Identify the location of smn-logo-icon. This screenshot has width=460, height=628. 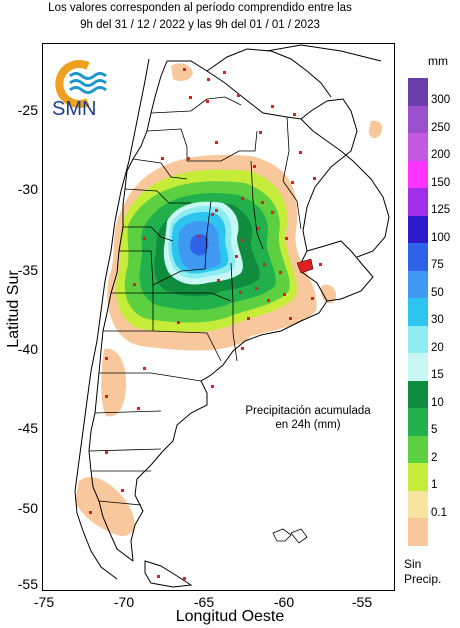
(81, 84).